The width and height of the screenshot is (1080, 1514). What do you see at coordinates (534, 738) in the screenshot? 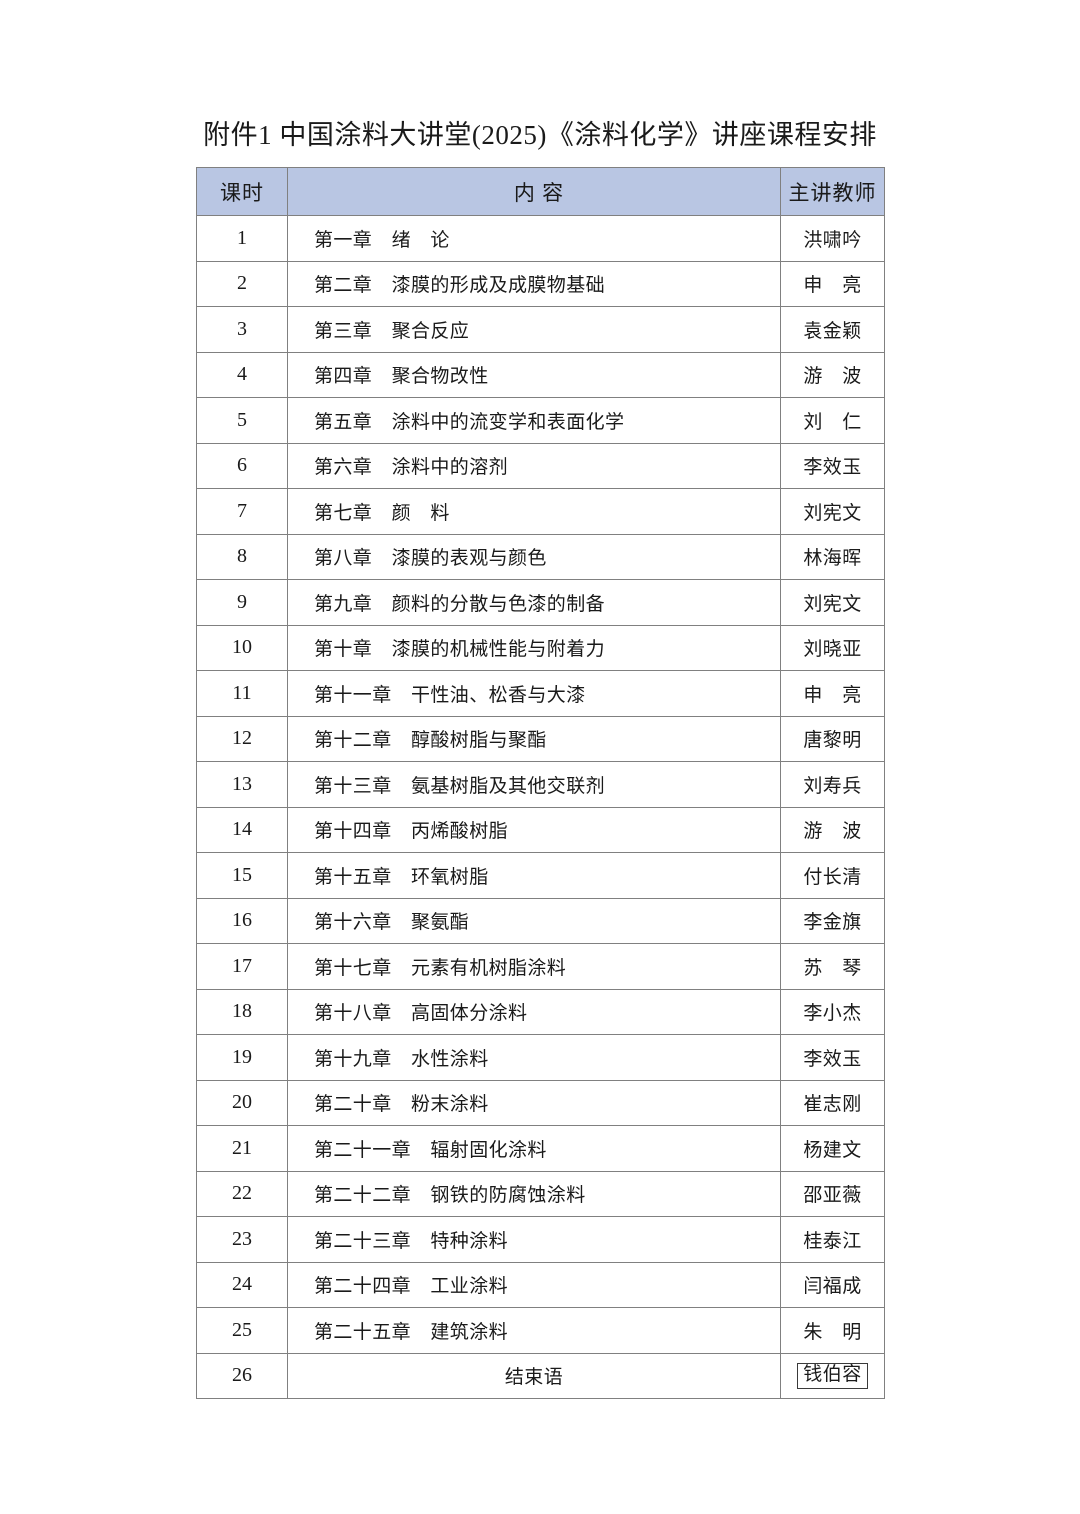
I see `cell-content: 第十二章 醇酸树脂与聚酯` at bounding box center [534, 738].